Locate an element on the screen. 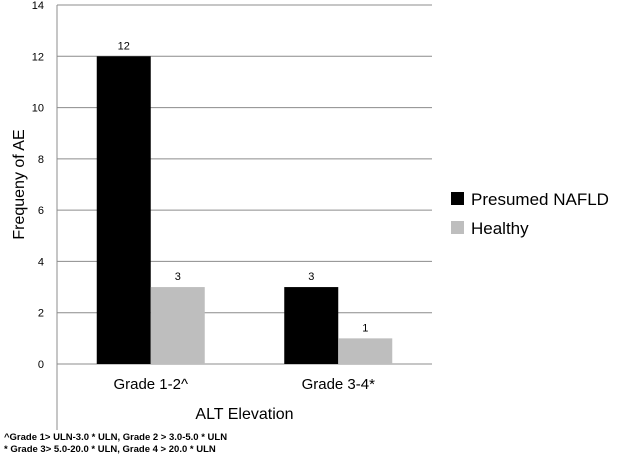 This screenshot has width=620, height=460. y-tick-label: 8 is located at coordinates (41, 160).